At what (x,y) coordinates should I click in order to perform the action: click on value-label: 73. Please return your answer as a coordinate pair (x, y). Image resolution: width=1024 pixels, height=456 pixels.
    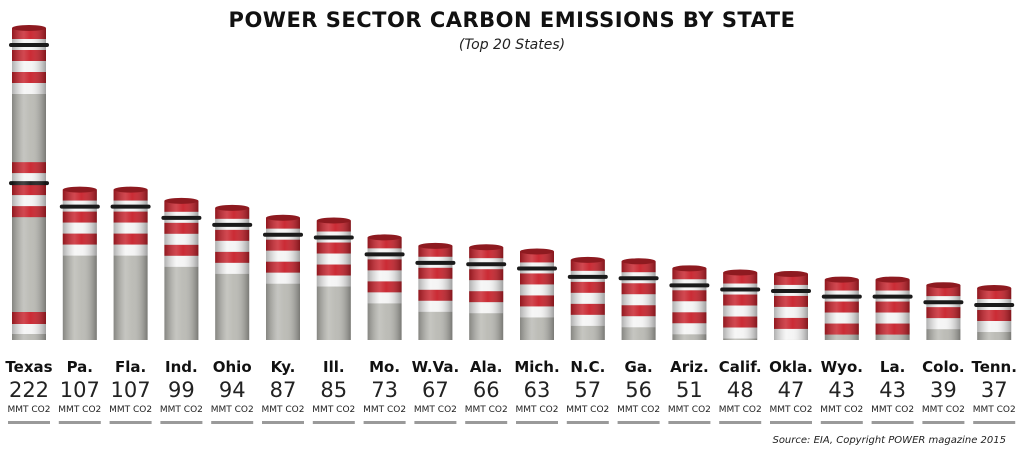
    Looking at the image, I should click on (384, 390).